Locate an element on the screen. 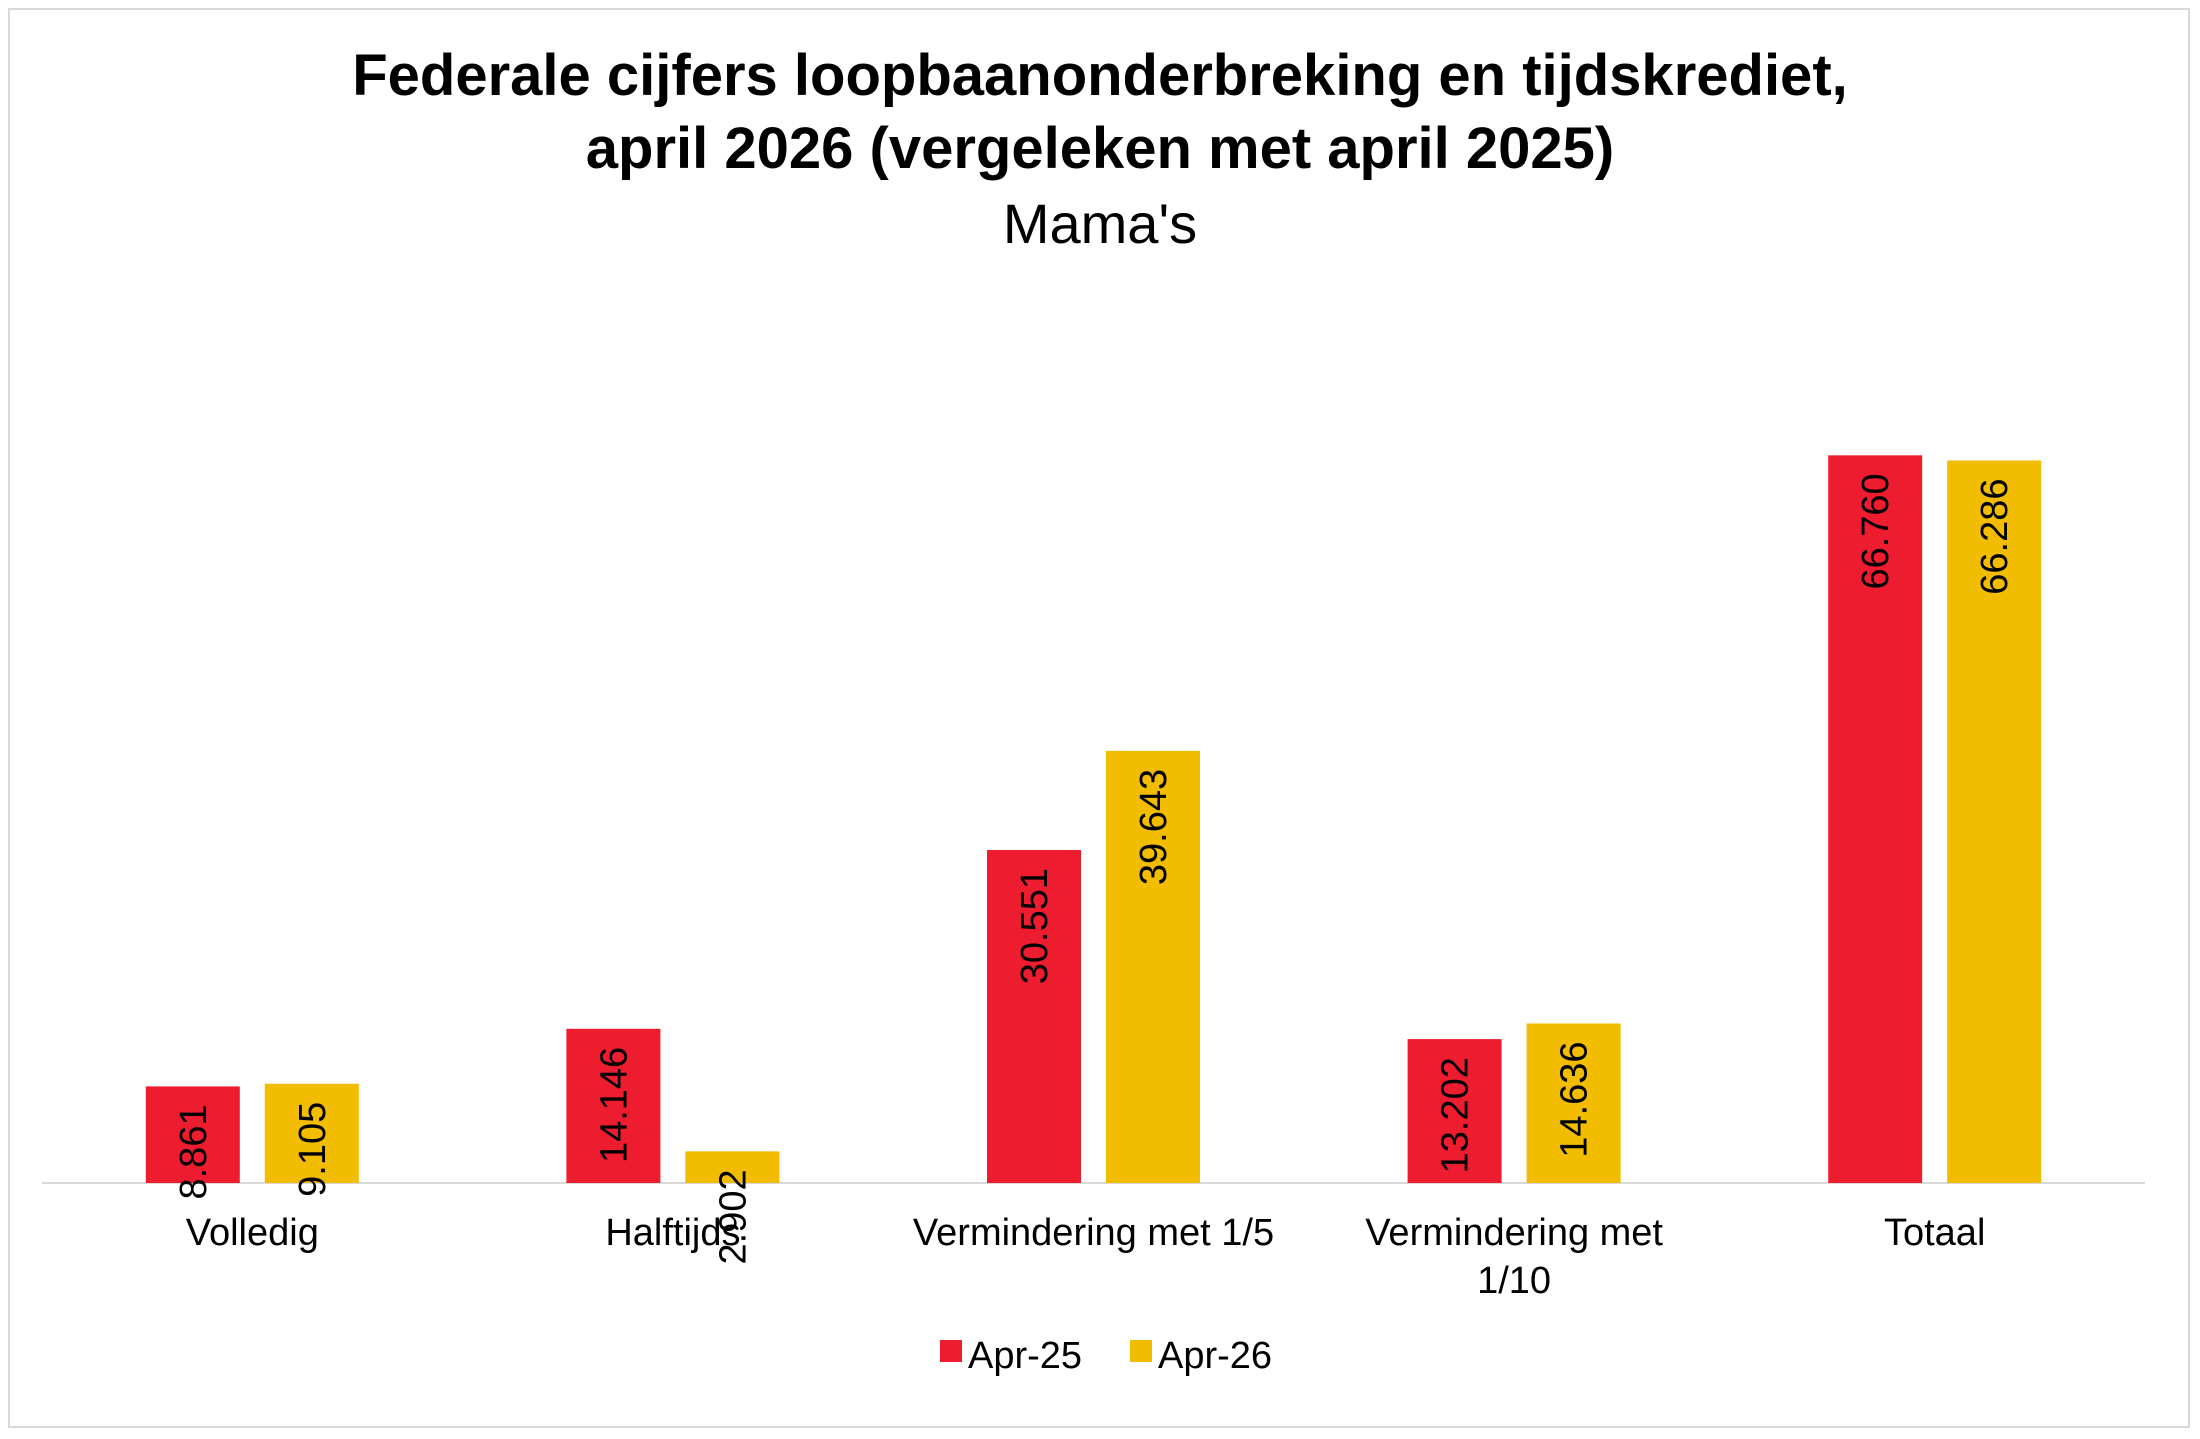  legend: Apr-25 Apr-26 is located at coordinates (1106, 1356).